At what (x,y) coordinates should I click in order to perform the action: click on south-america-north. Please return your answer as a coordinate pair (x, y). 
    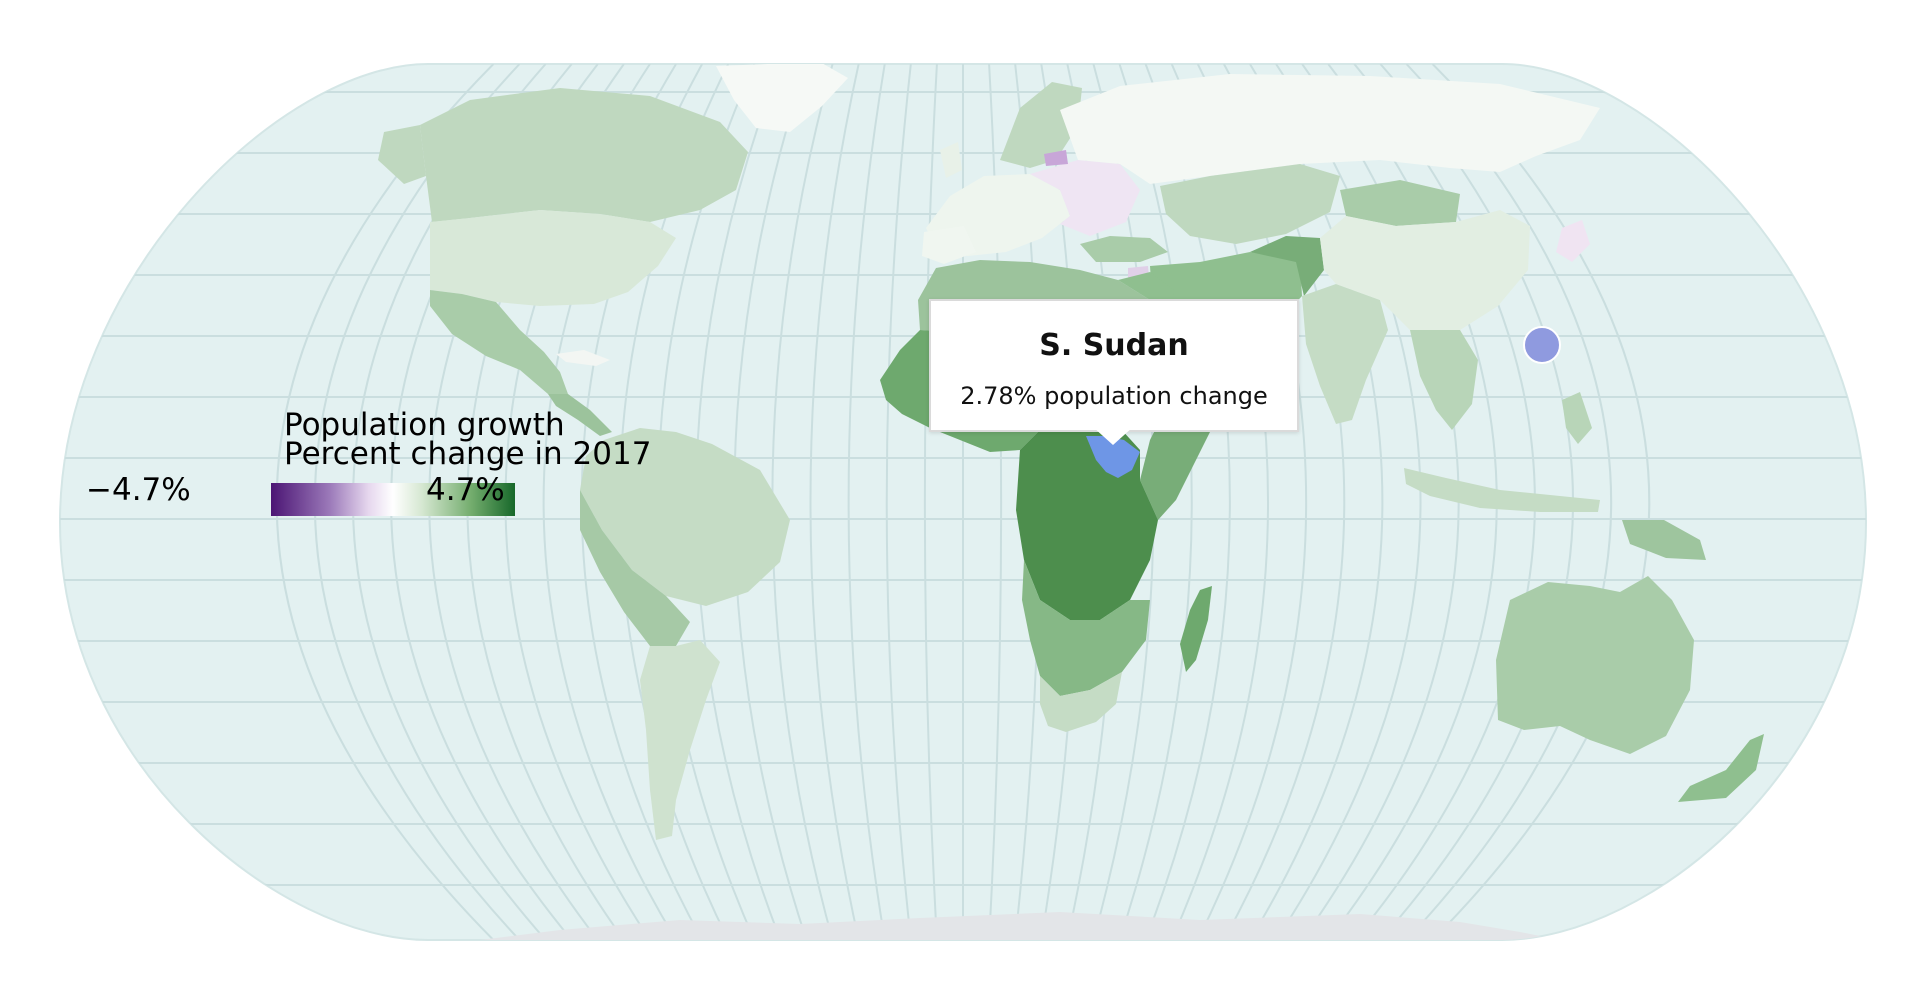
    Looking at the image, I should click on (685, 517).